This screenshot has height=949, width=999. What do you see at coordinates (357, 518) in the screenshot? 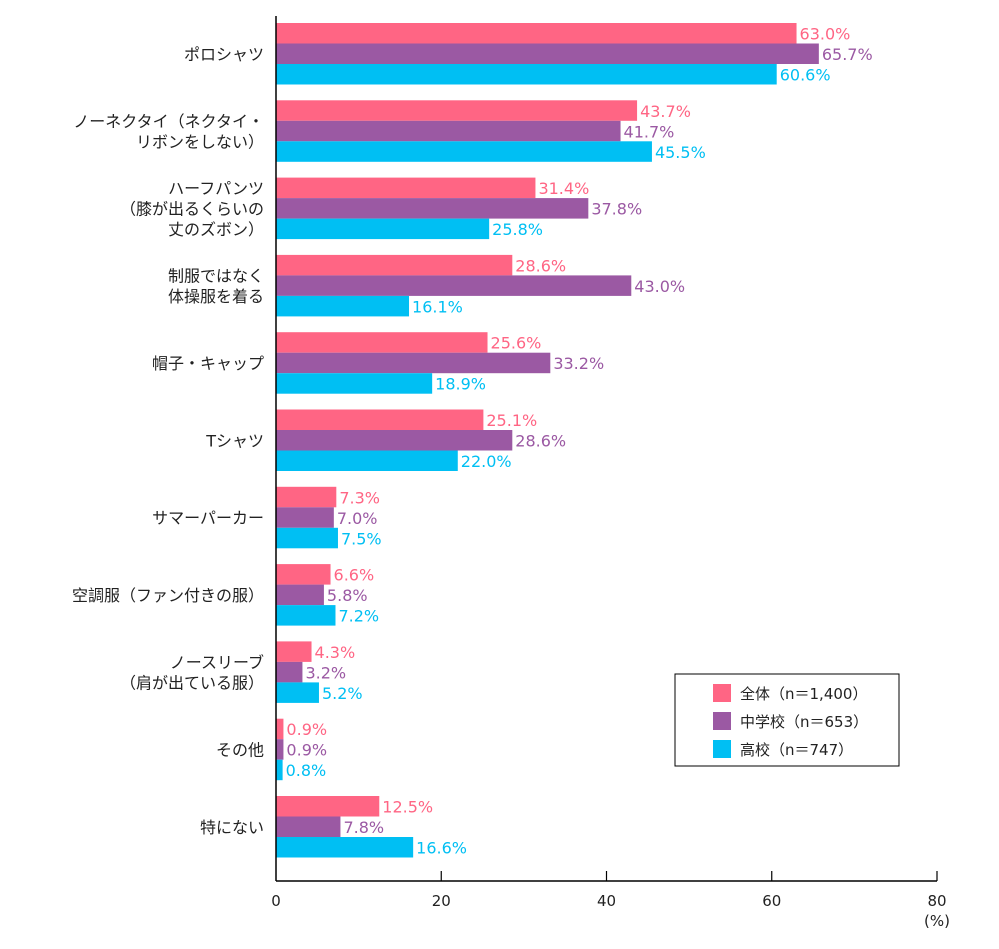
I see `data-label: 7.0%` at bounding box center [357, 518].